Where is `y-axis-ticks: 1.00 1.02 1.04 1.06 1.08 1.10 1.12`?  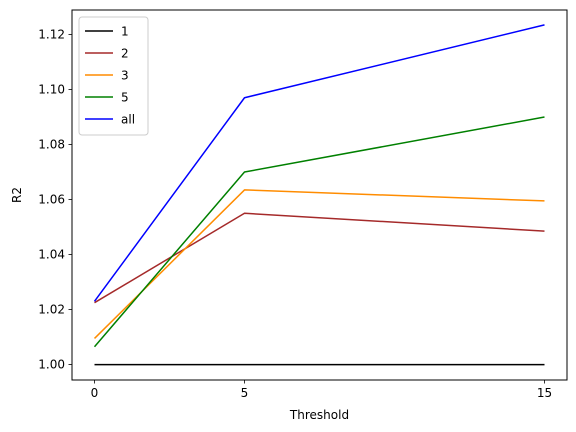 y-axis-ticks: 1.00 1.02 1.04 1.06 1.08 1.10 1.12 is located at coordinates (55, 199).